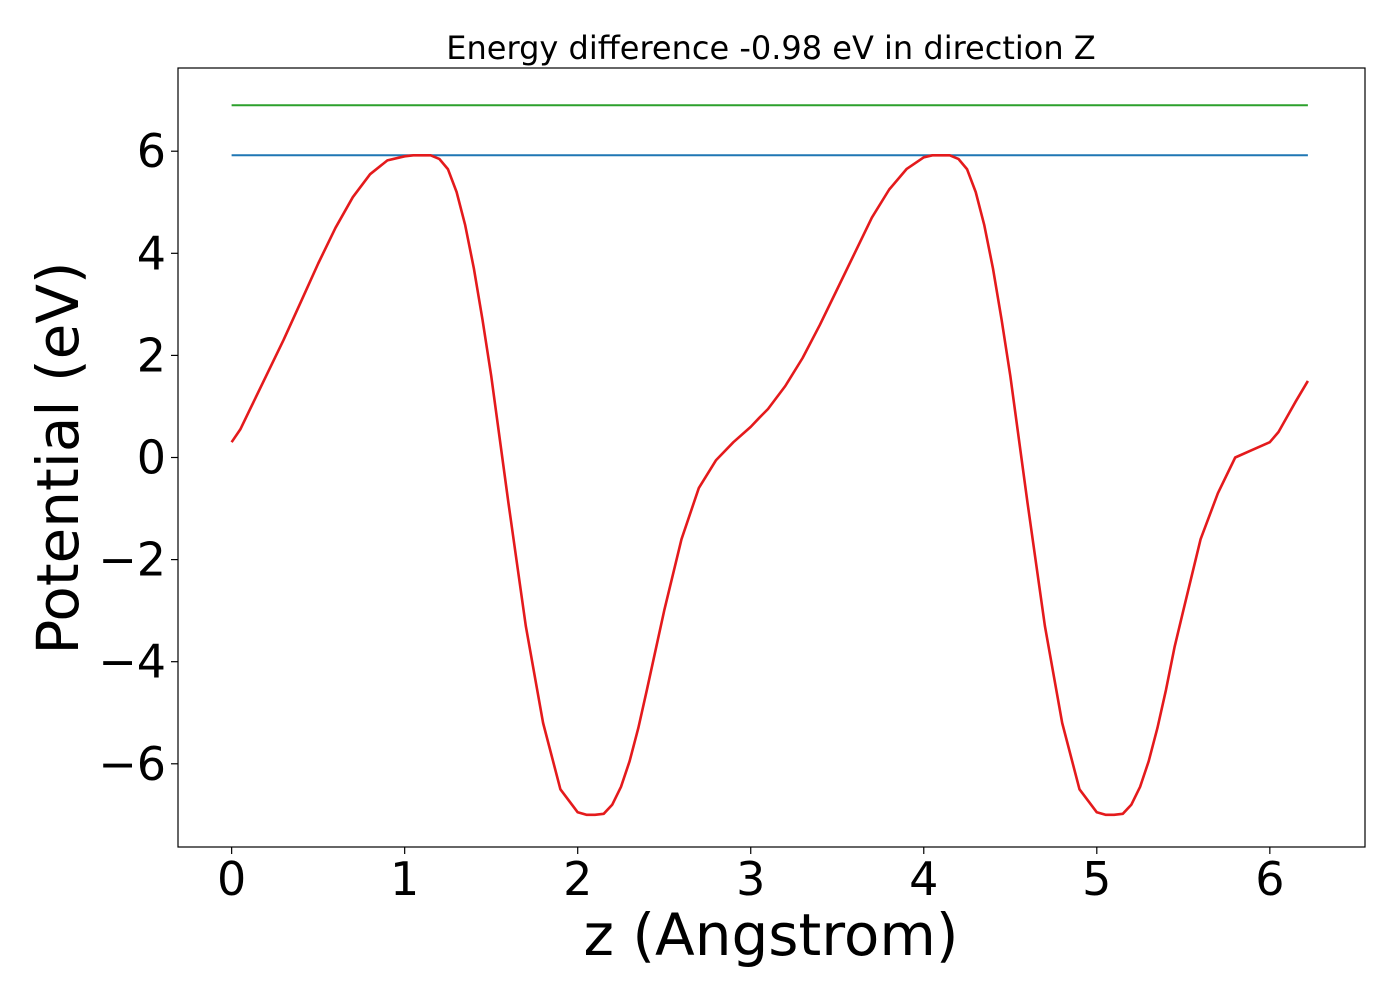 This screenshot has width=1400, height=1000. Describe the element at coordinates (1269, 879) in the screenshot. I see `x-tick-label: 6` at that location.